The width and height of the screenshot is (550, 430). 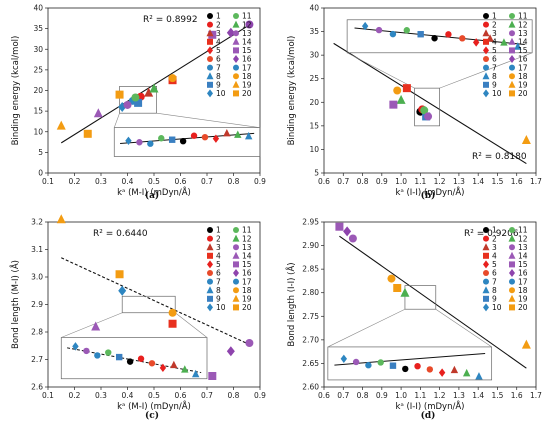 What do you see at coordinates (154, 406) in the screenshot?
I see `x-axis-label: kᵃ (M-I) (mDyn/Å)` at bounding box center [154, 406].